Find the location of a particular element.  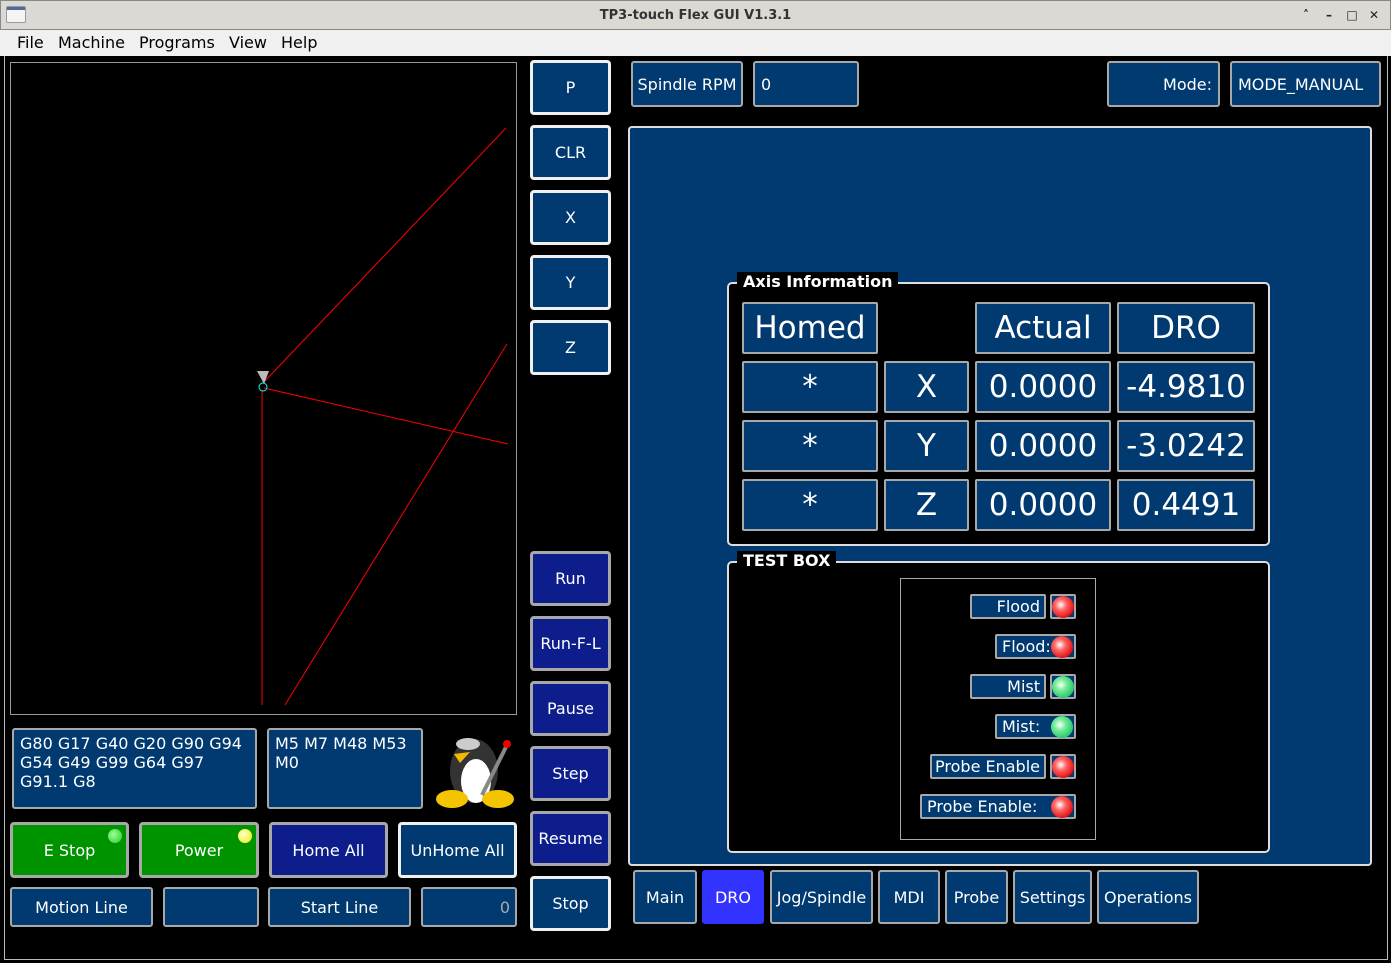

homed-header: Homed is located at coordinates (810, 328).